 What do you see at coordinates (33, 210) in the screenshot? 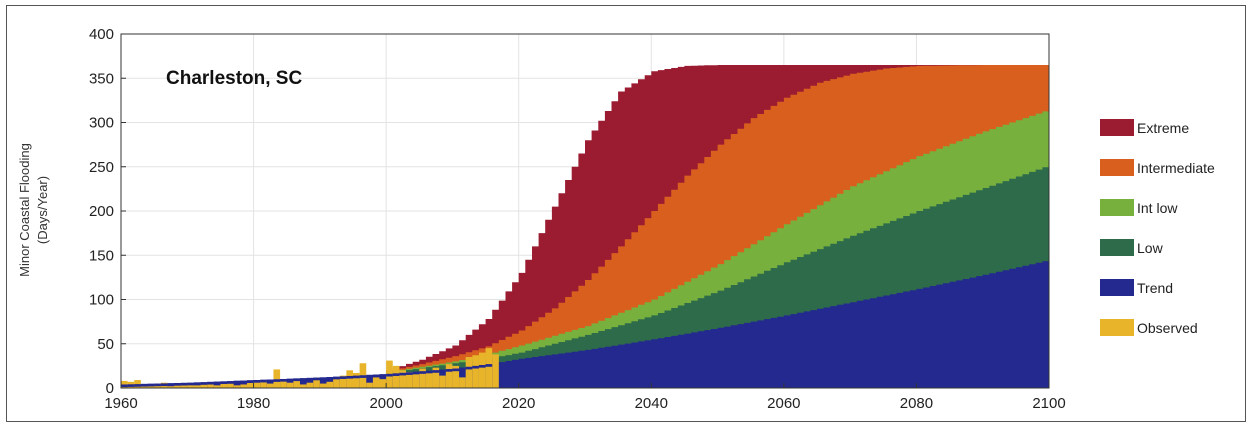
I see `y-axis-label: Minor Coastal Flooding (Days/Year)` at bounding box center [33, 210].